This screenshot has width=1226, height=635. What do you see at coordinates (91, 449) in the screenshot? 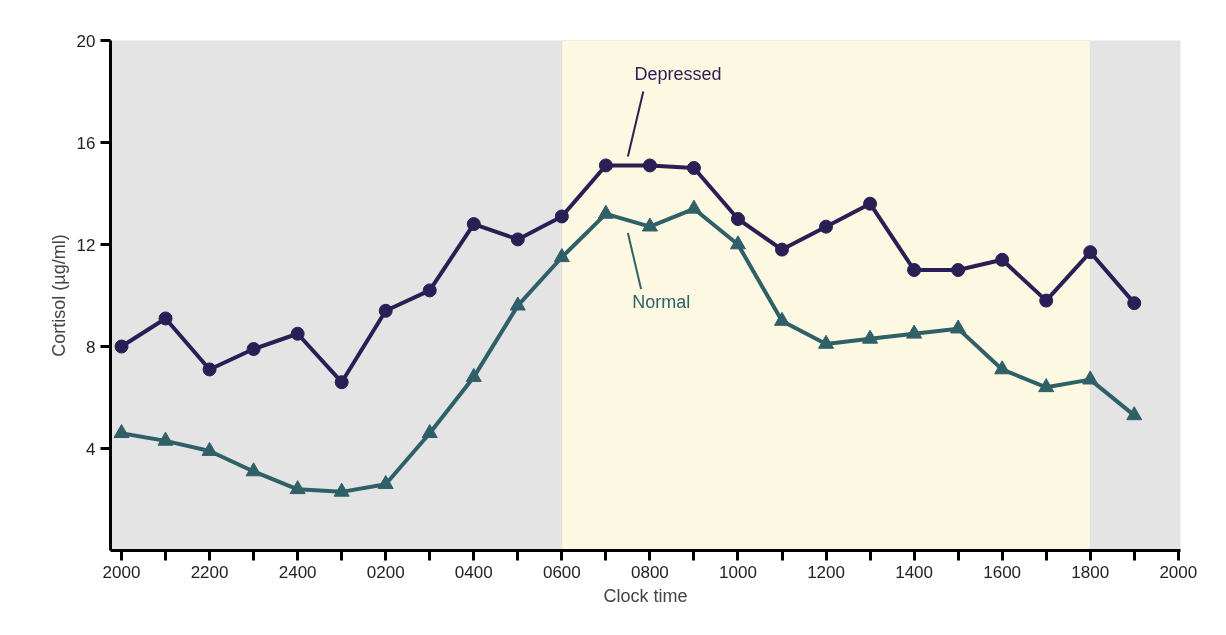
I see `y-tick-label: 4` at bounding box center [91, 449].